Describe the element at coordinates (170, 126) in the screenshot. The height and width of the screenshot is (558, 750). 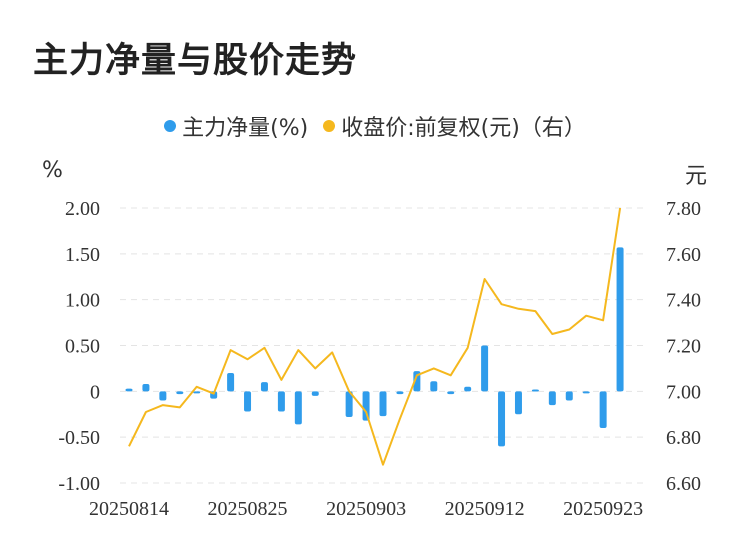
I see `legend-dot-net-flow` at that location.